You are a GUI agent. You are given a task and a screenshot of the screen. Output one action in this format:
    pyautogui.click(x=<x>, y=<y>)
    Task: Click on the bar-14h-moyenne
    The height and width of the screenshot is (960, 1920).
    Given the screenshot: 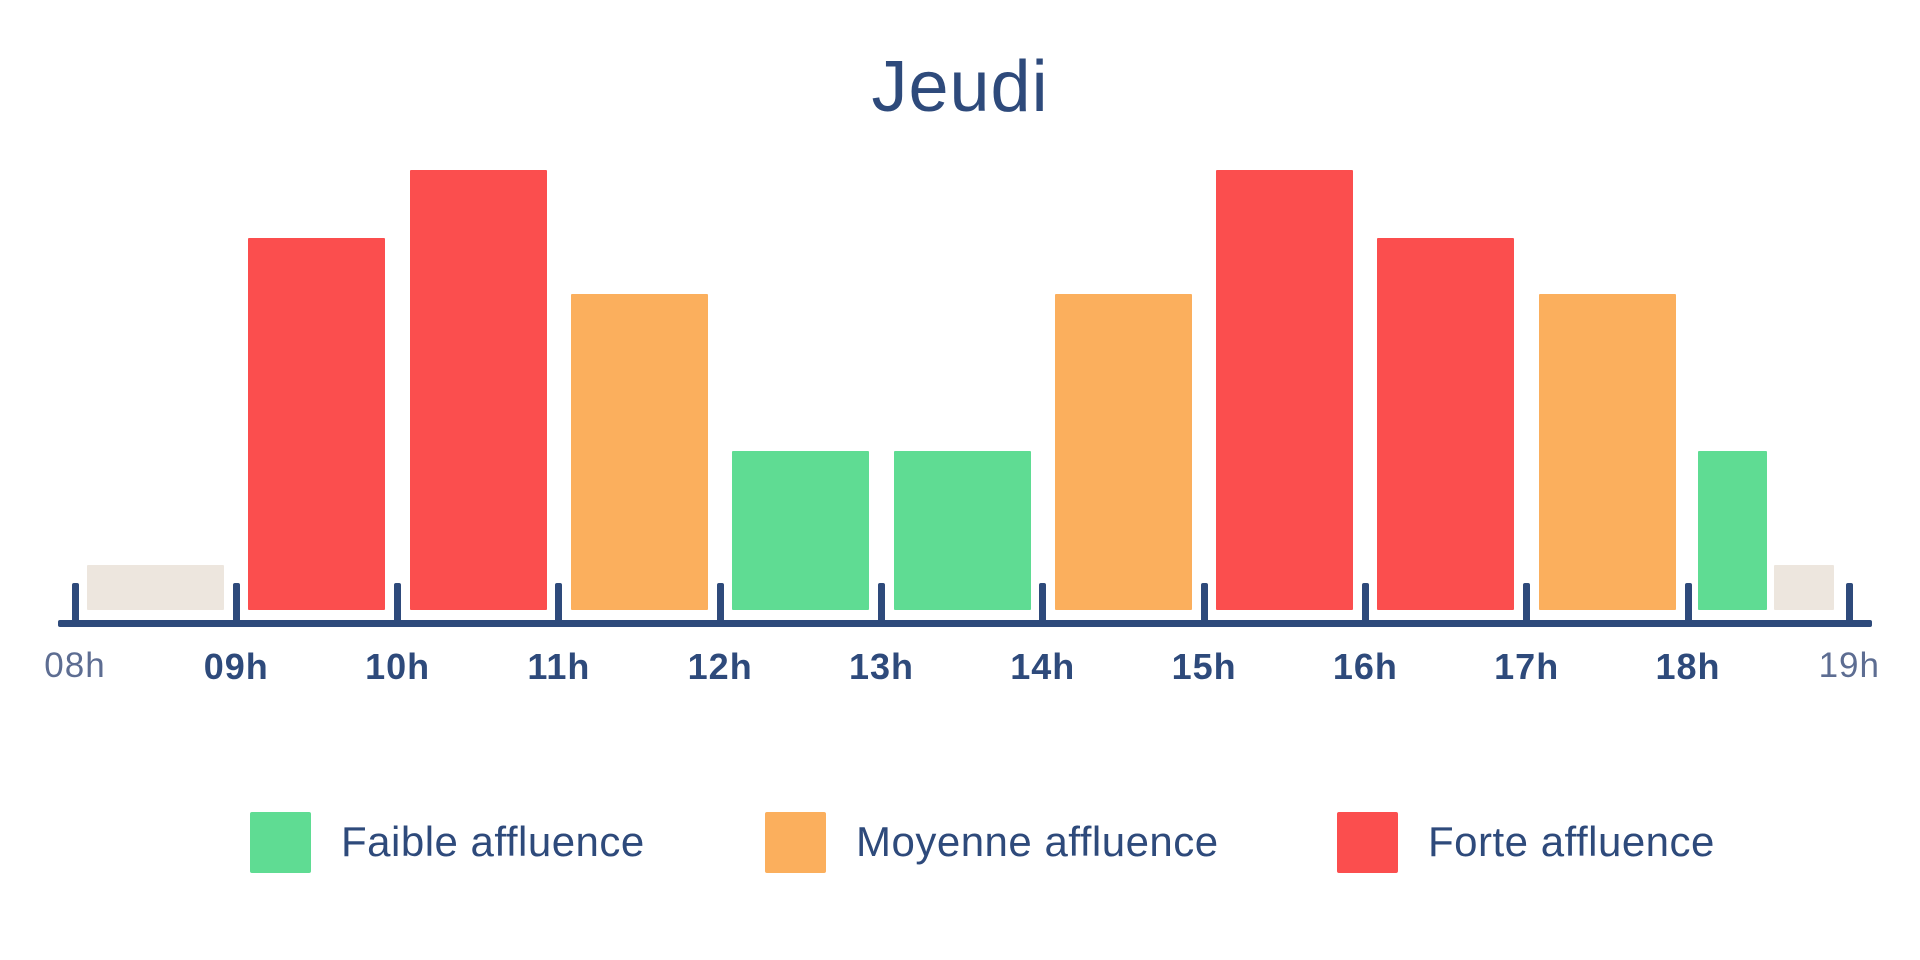 What is the action you would take?
    pyautogui.click(x=1123, y=452)
    